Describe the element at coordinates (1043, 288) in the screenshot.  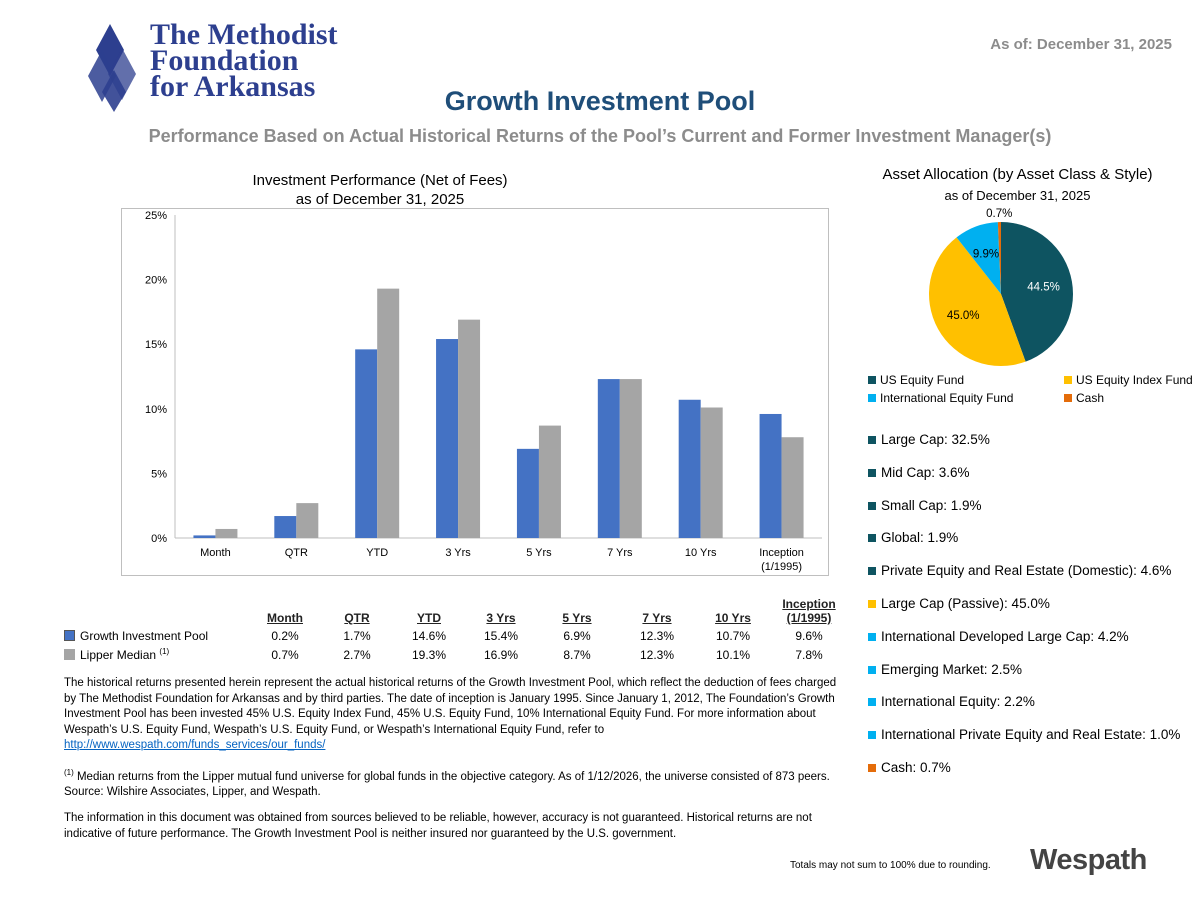
I see `pie-data-label: 44.5%` at that location.